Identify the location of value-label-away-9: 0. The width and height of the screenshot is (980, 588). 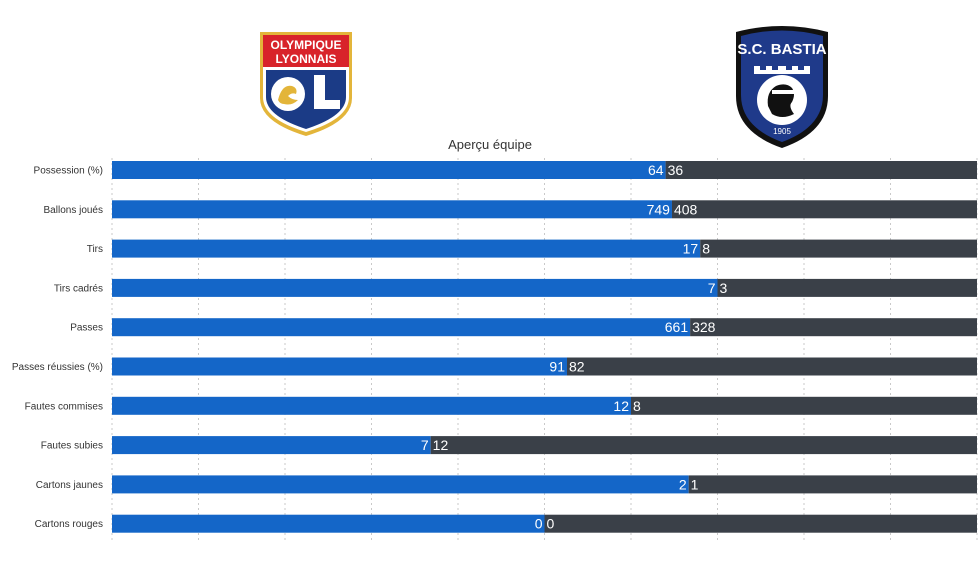
(551, 524).